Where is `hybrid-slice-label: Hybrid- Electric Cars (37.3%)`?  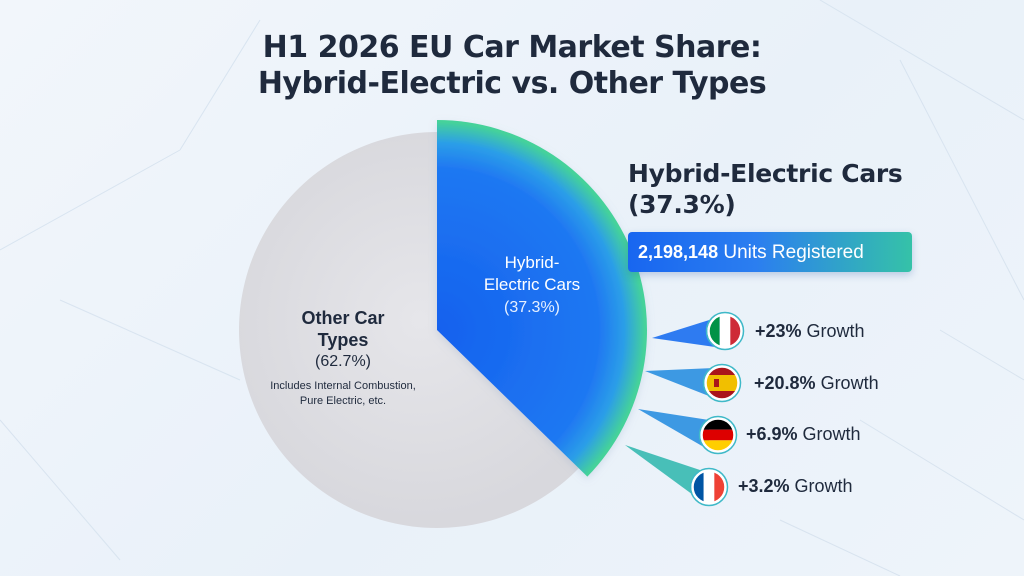
hybrid-slice-label: Hybrid- Electric Cars (37.3%) is located at coordinates (532, 284).